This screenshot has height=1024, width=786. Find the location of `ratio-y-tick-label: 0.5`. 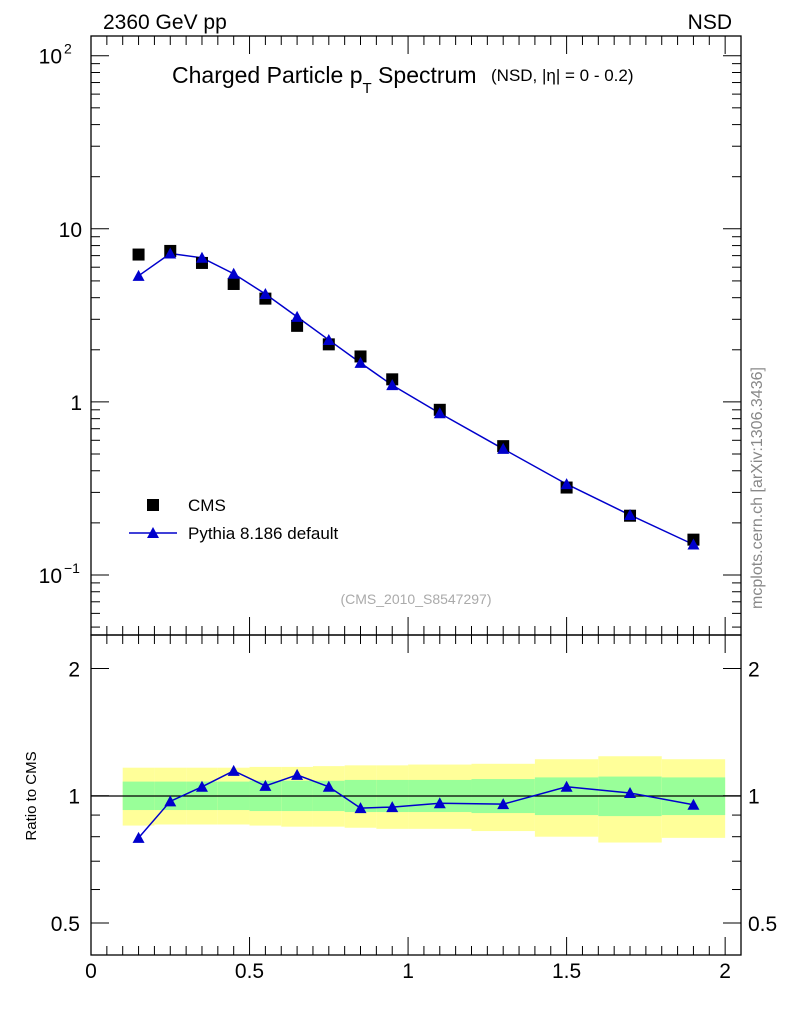

ratio-y-tick-label: 0.5 is located at coordinates (65, 924).